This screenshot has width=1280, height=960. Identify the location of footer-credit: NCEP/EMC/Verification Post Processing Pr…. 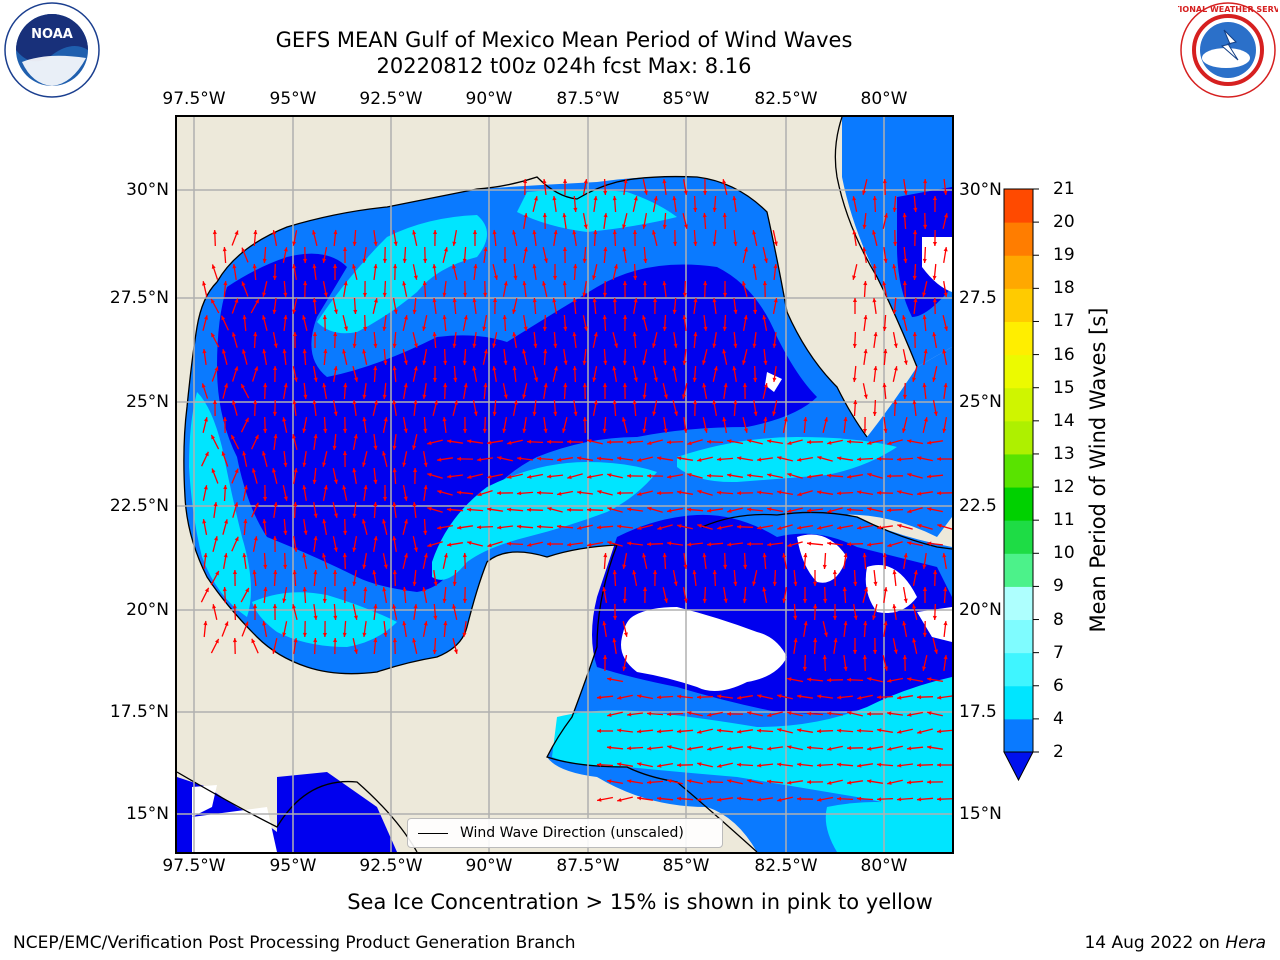
(294, 943).